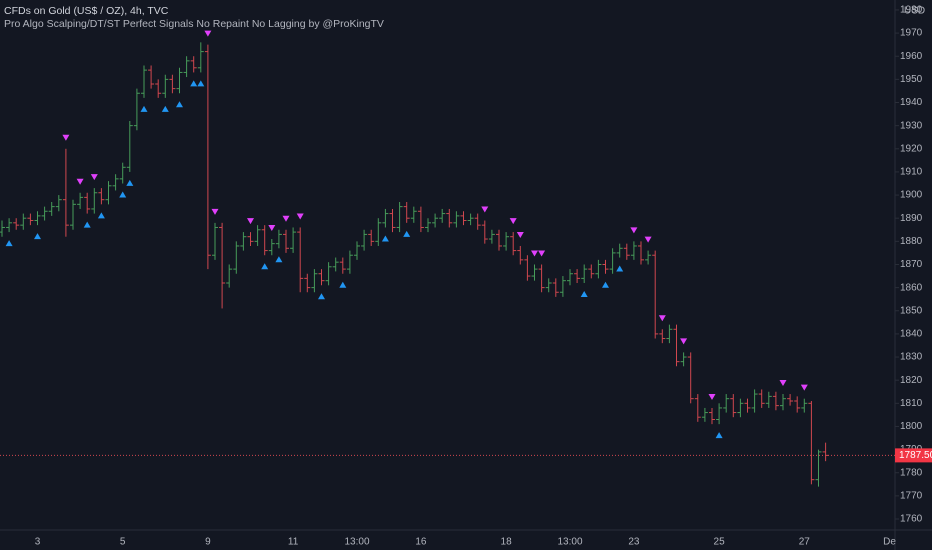  I want to click on last-price-box, so click(913, 455).